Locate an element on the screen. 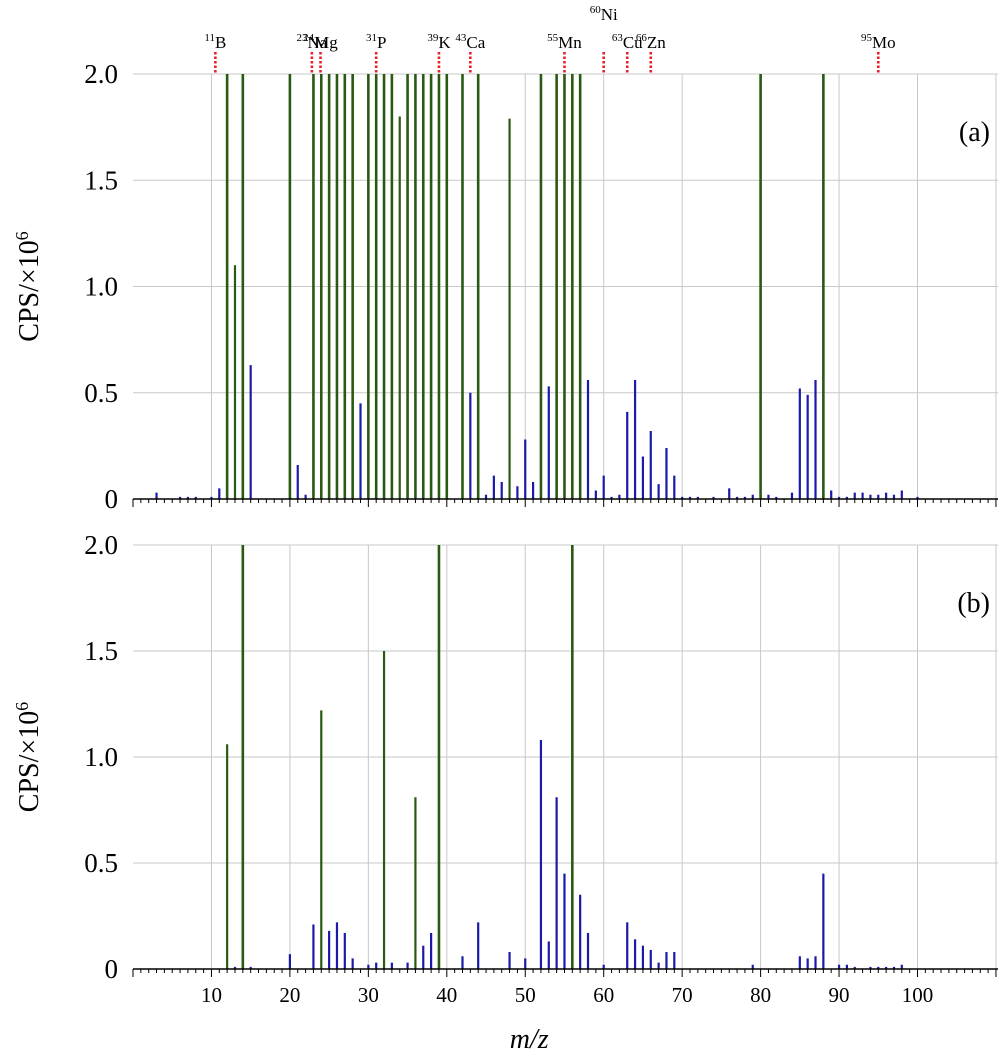 The height and width of the screenshot is (1063, 1000). element-label-k: 39K is located at coordinates (439, 42).